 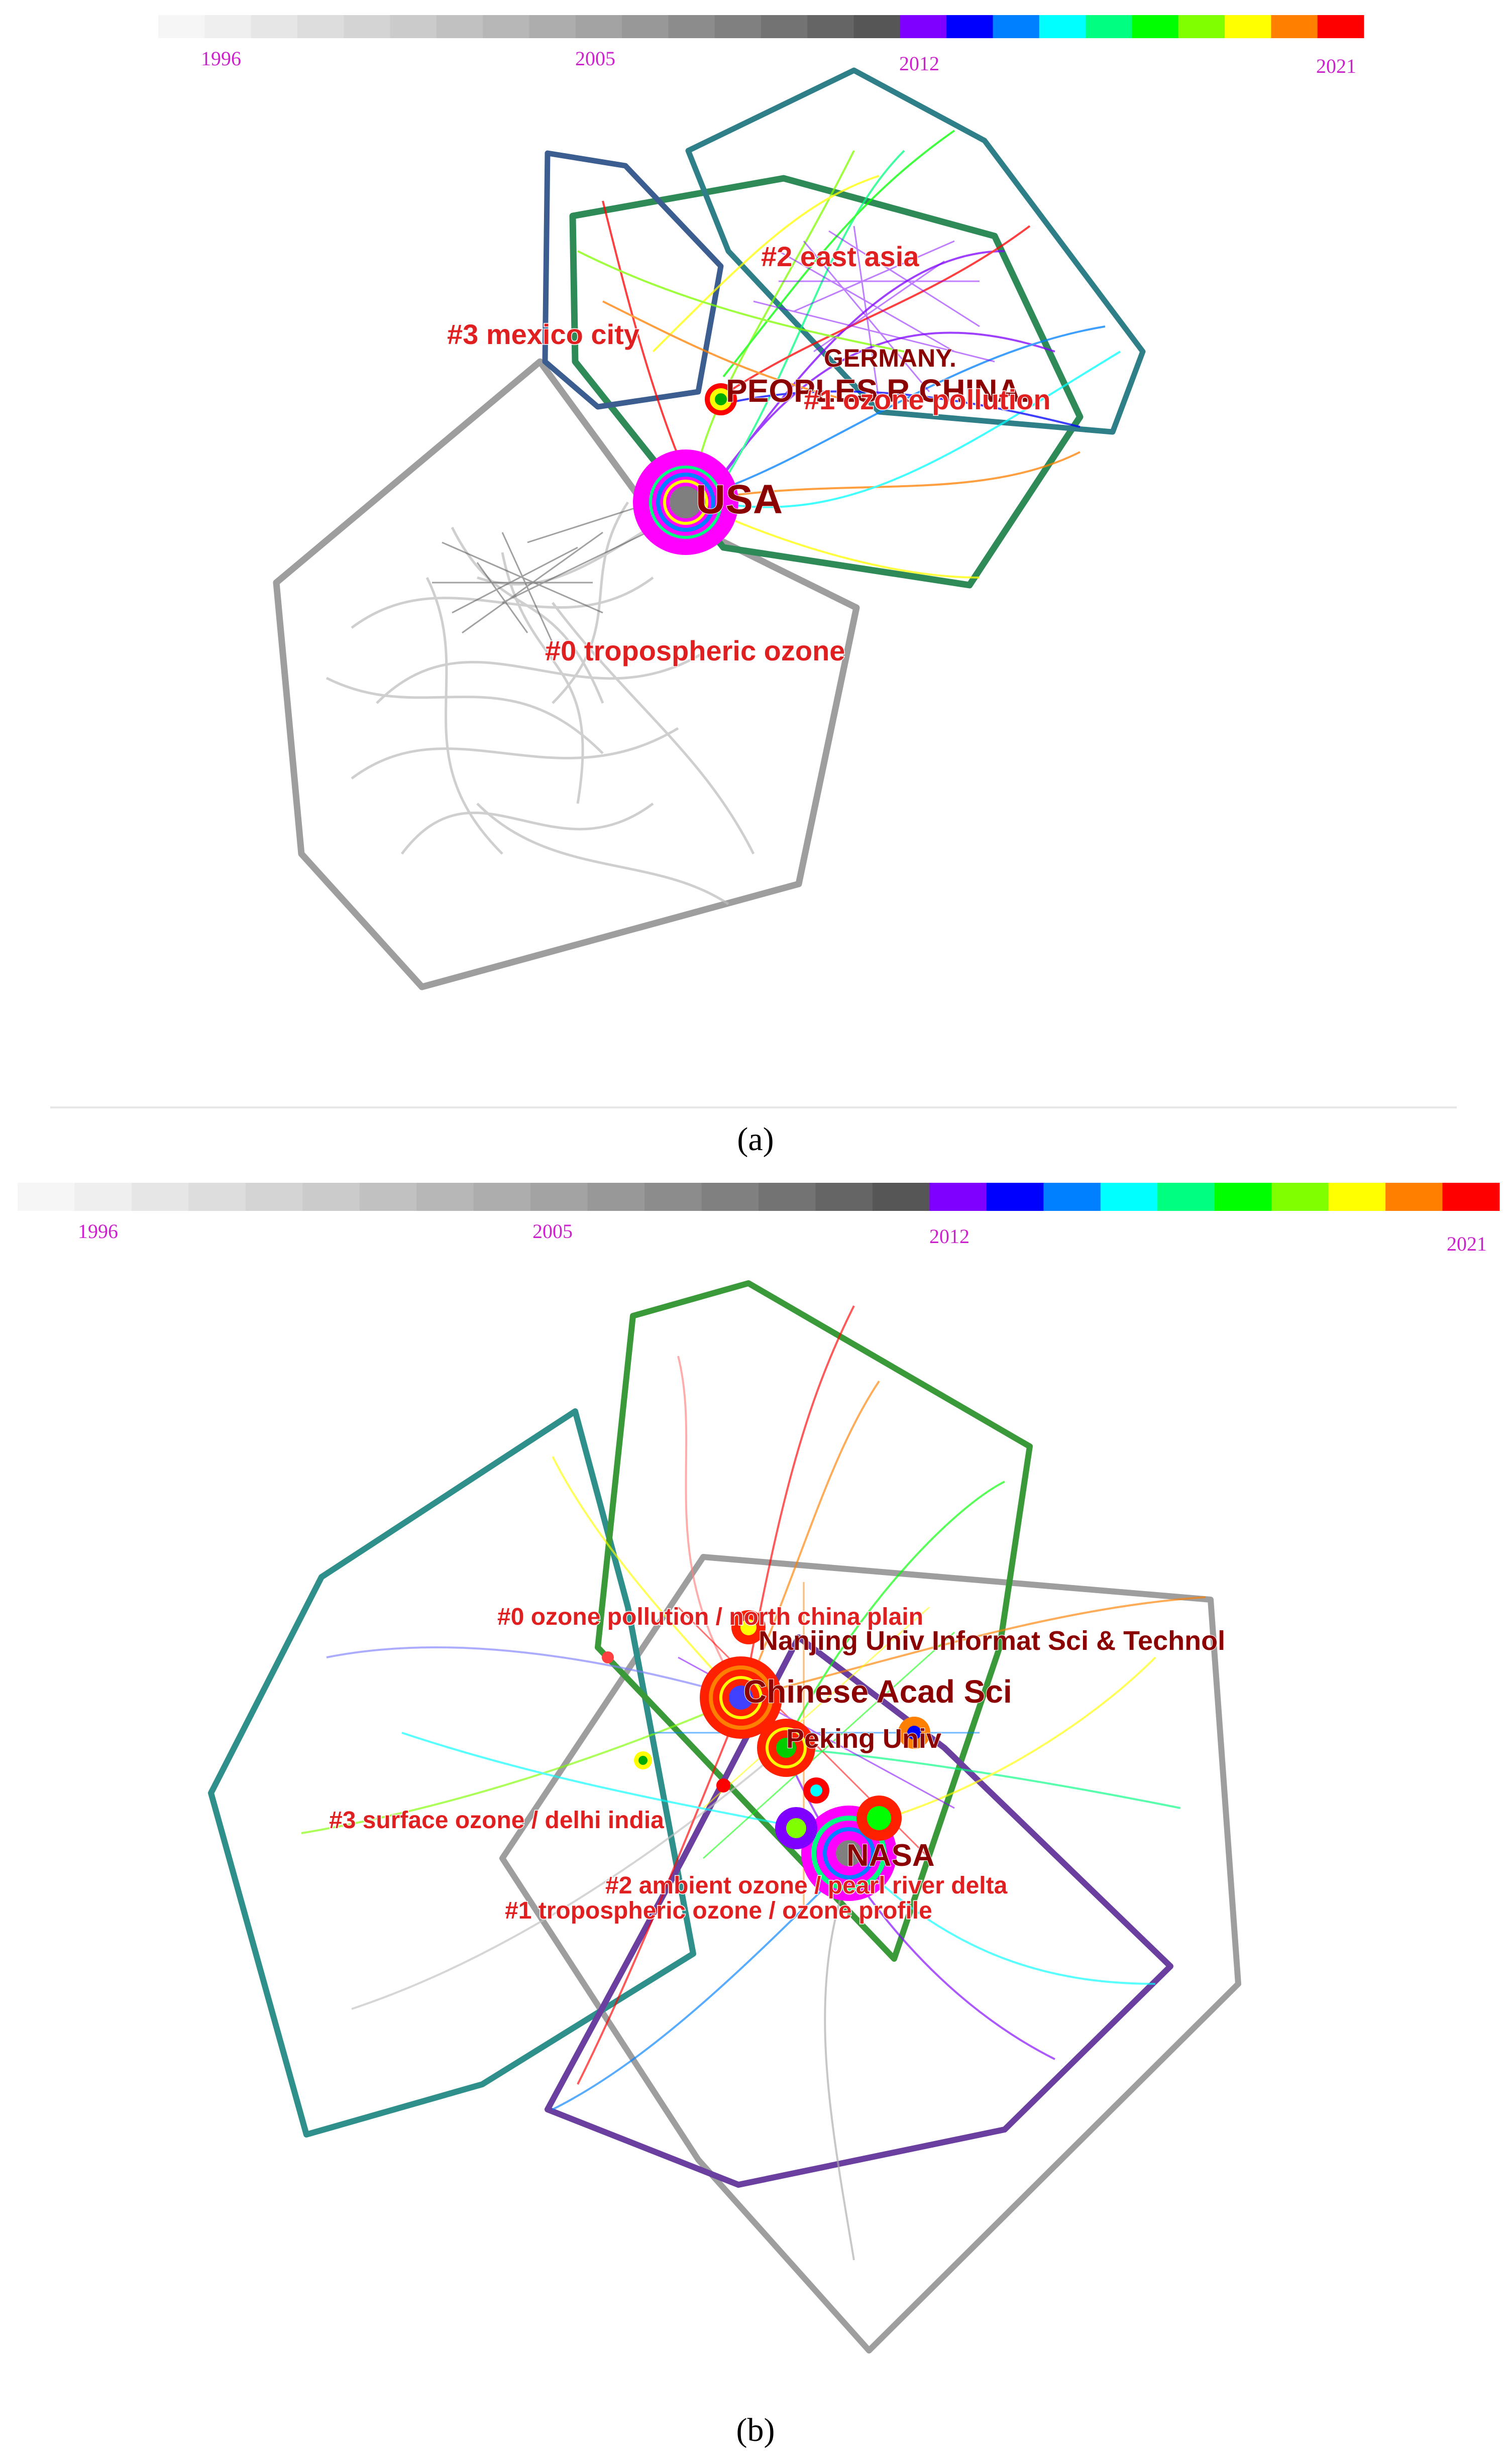 I want to click on purple-dense-a, so click(x=874, y=314).